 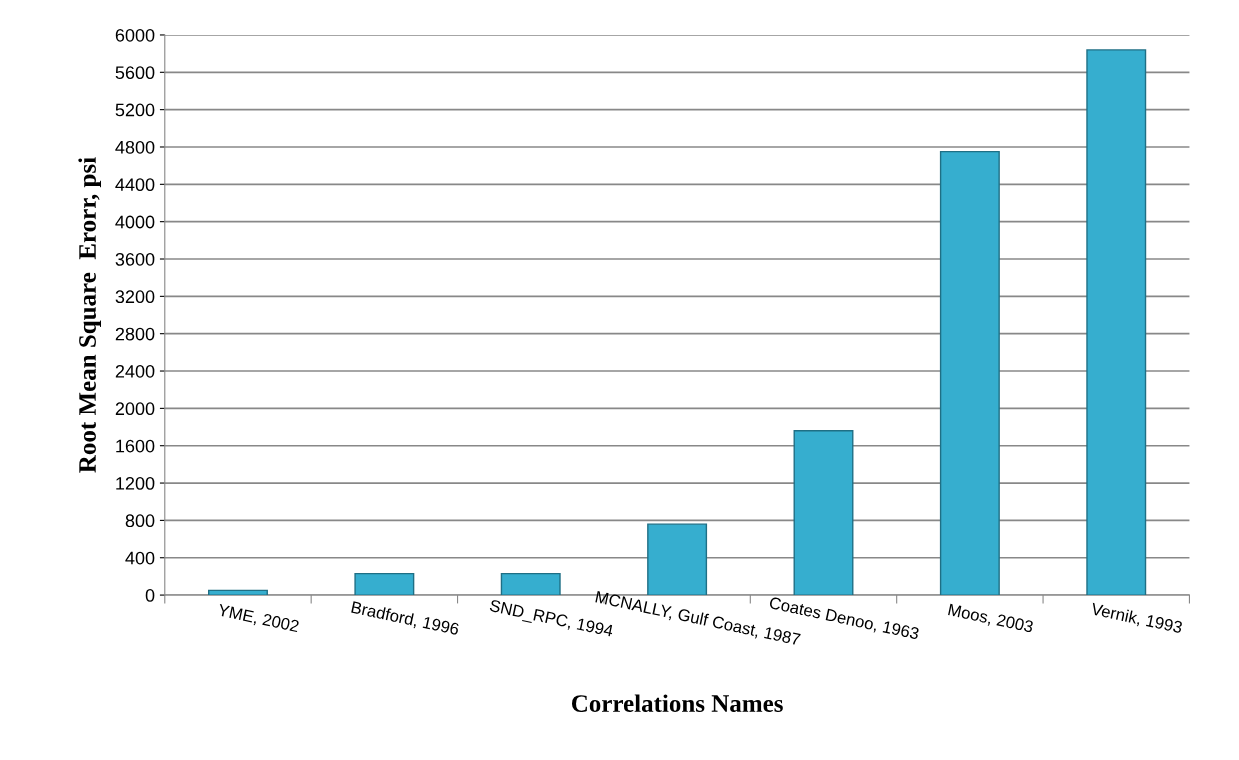 What do you see at coordinates (990, 619) in the screenshot?
I see `x-tick-label: Moos, 2003` at bounding box center [990, 619].